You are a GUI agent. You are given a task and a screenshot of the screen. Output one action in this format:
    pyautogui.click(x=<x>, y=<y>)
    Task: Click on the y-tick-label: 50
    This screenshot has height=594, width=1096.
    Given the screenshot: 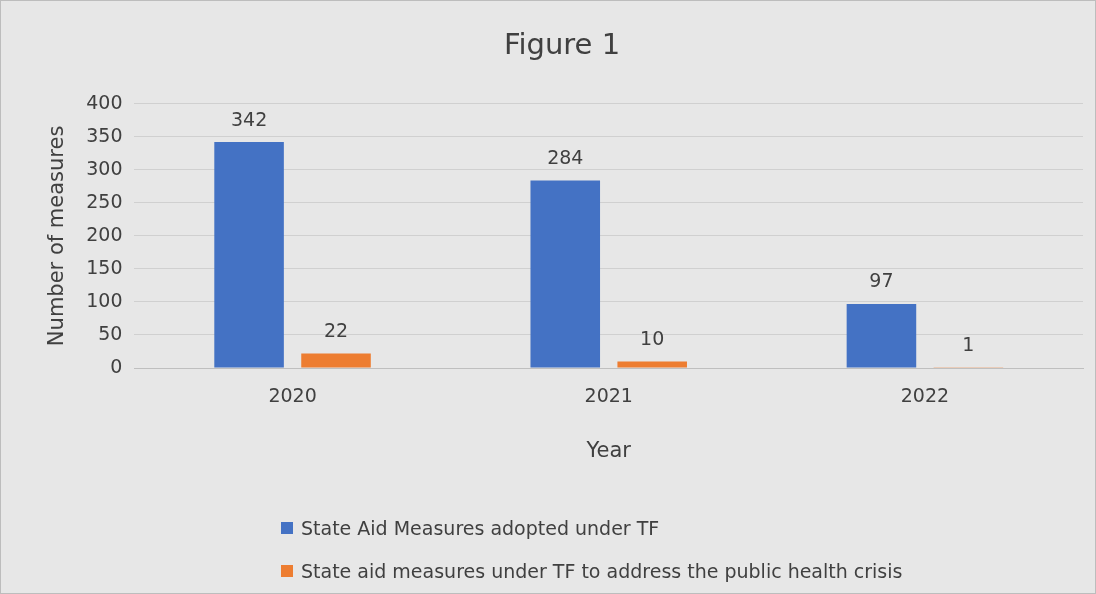 What is the action you would take?
    pyautogui.click(x=110, y=332)
    